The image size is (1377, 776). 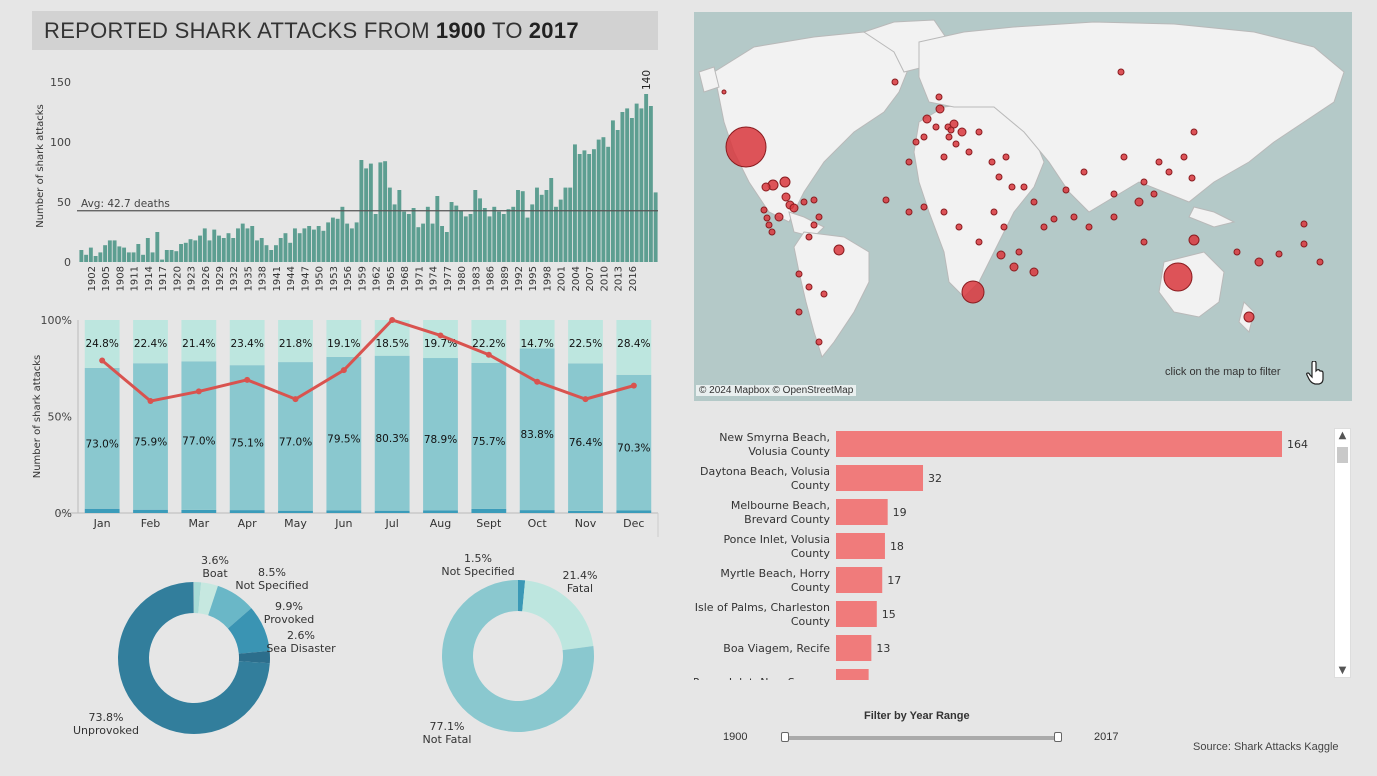 What do you see at coordinates (1342, 455) in the screenshot?
I see `scroll-thumb` at bounding box center [1342, 455].